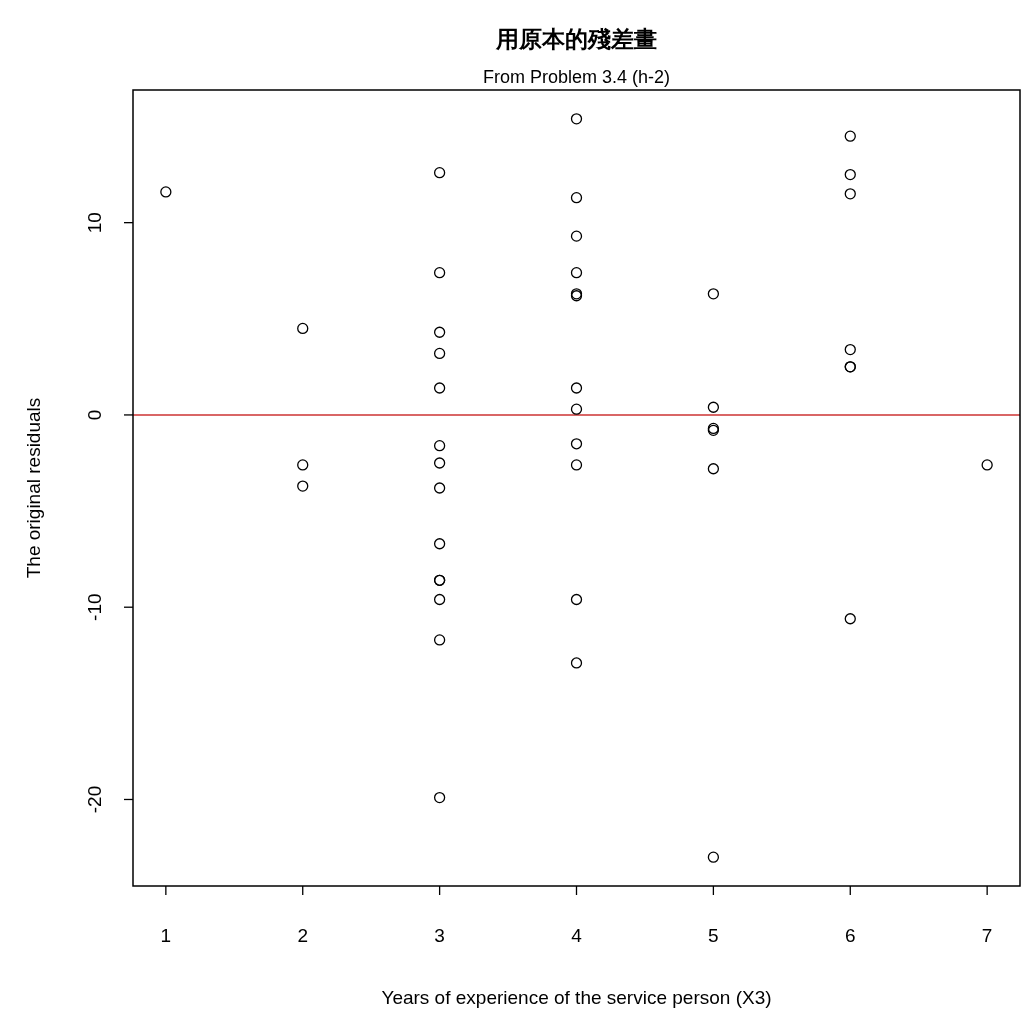 The image size is (1024, 1020). I want to click on chart-title: 用原本的殘差畫, so click(576, 39).